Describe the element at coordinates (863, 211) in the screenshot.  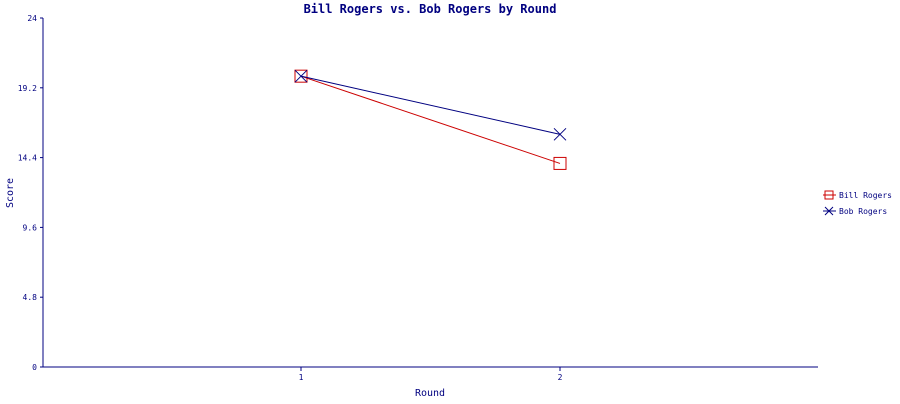
I see `legend-label: Bob Rogers` at that location.